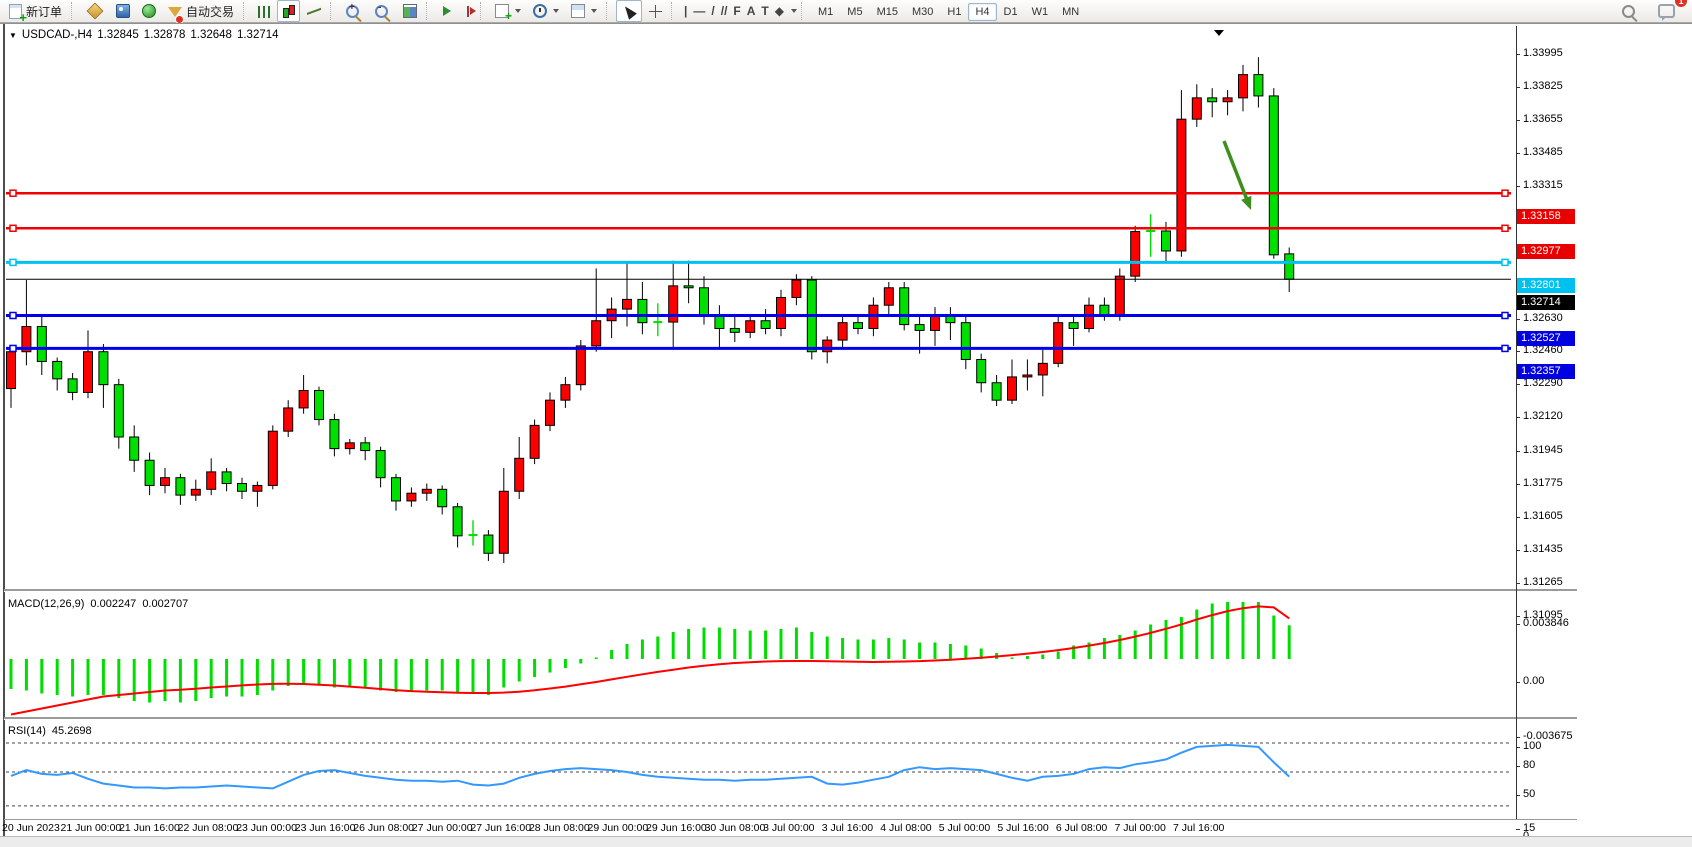 The image size is (1692, 847). What do you see at coordinates (95, 11) in the screenshot?
I see `market-watch-button` at bounding box center [95, 11].